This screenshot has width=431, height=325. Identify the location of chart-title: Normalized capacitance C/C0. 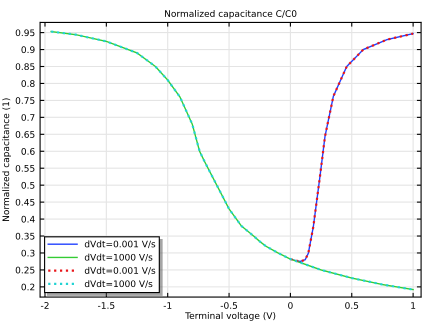
(230, 14).